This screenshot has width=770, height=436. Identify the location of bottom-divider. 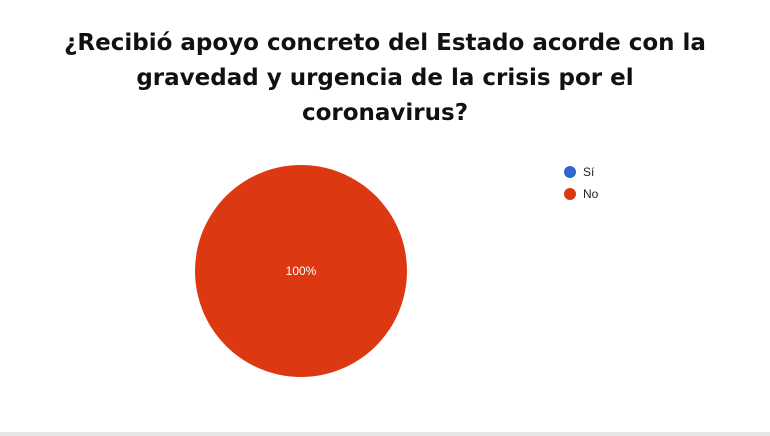
(385, 434).